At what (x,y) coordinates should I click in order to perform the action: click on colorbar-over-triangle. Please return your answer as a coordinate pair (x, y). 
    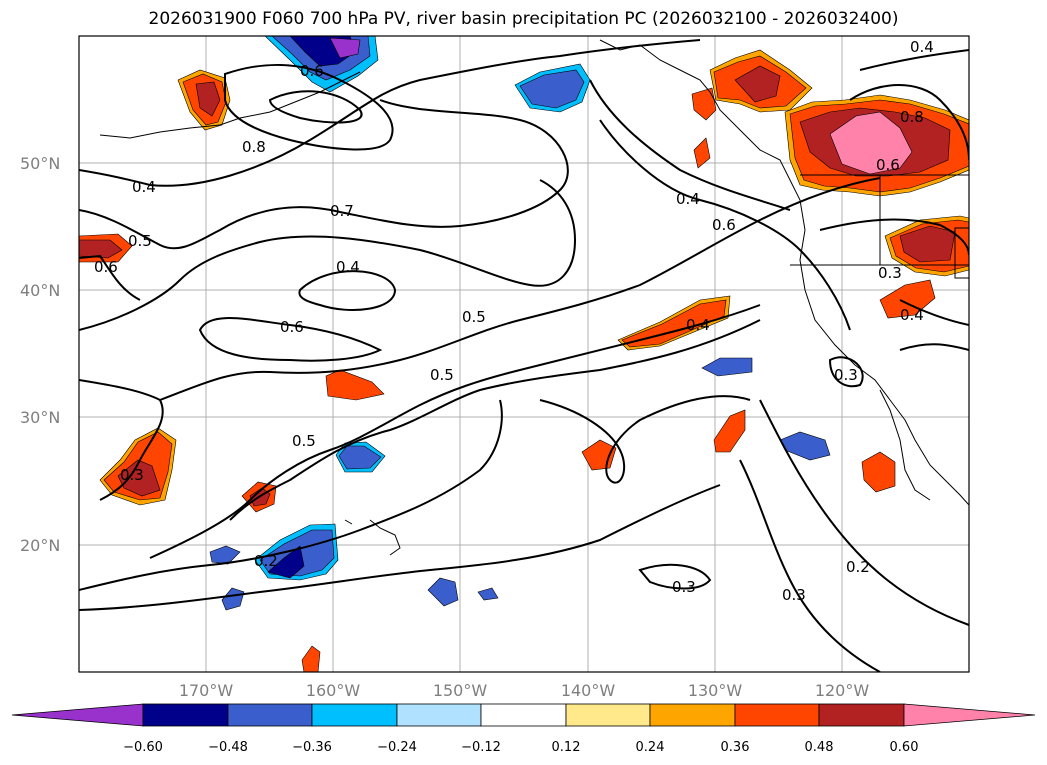
    Looking at the image, I should click on (969, 715).